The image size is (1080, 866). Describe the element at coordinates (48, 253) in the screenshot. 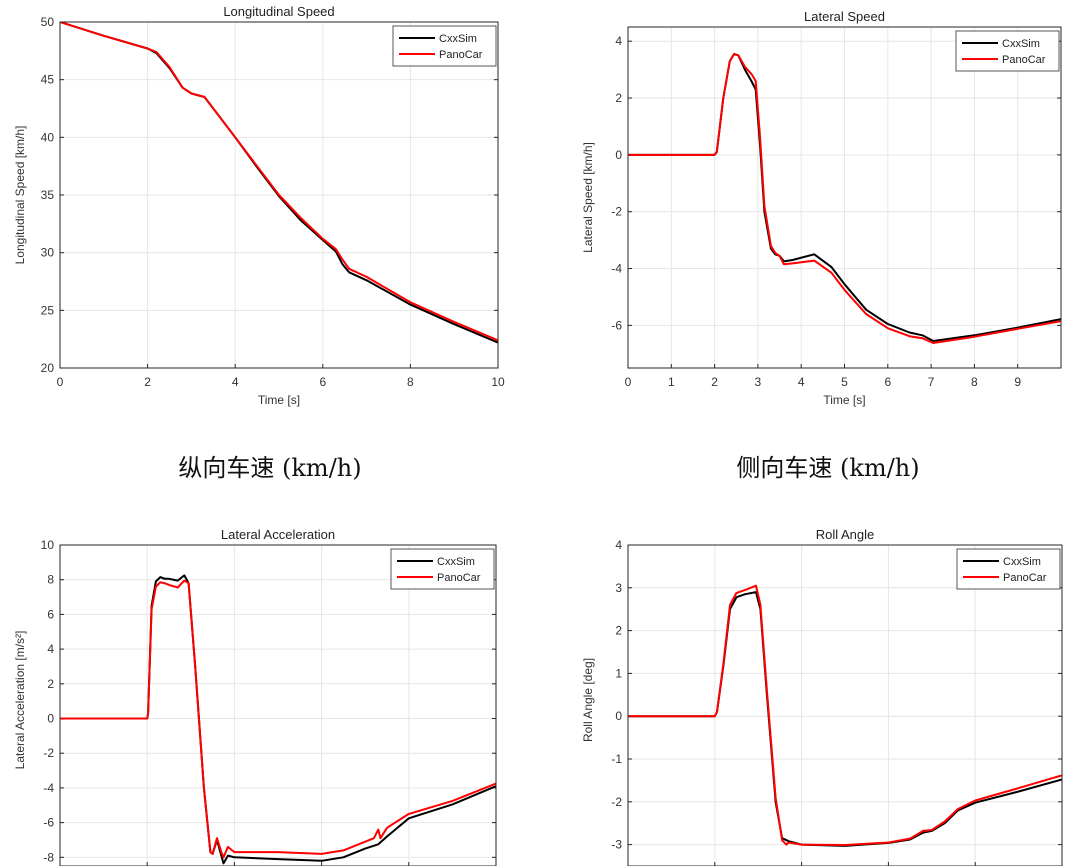

I see `y-tick-label: 30` at that location.